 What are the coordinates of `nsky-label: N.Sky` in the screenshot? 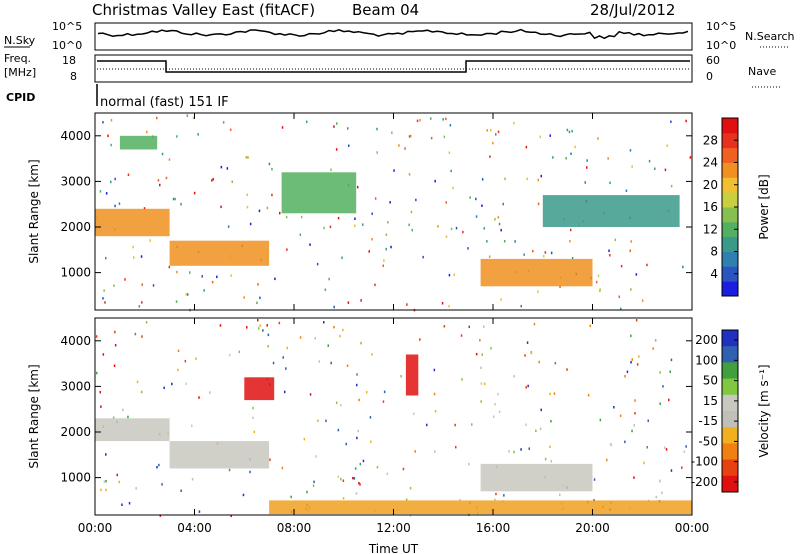 It's located at (20, 40).